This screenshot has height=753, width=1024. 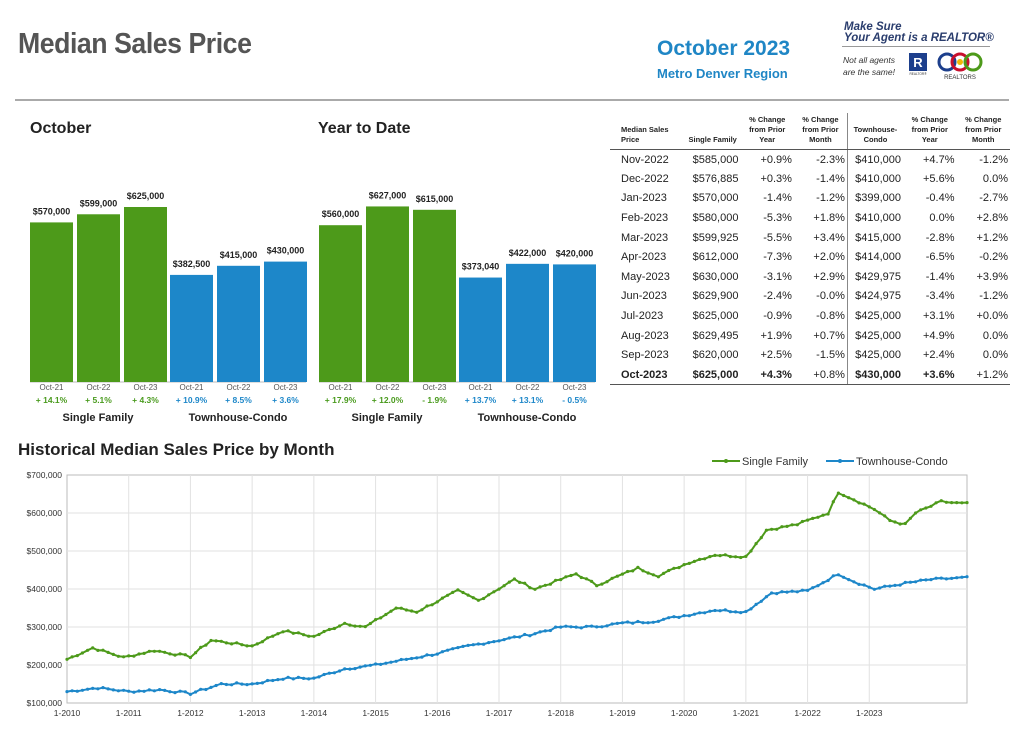 What do you see at coordinates (993, 159) in the screenshot?
I see `table-cell: -1.2%` at bounding box center [993, 159].